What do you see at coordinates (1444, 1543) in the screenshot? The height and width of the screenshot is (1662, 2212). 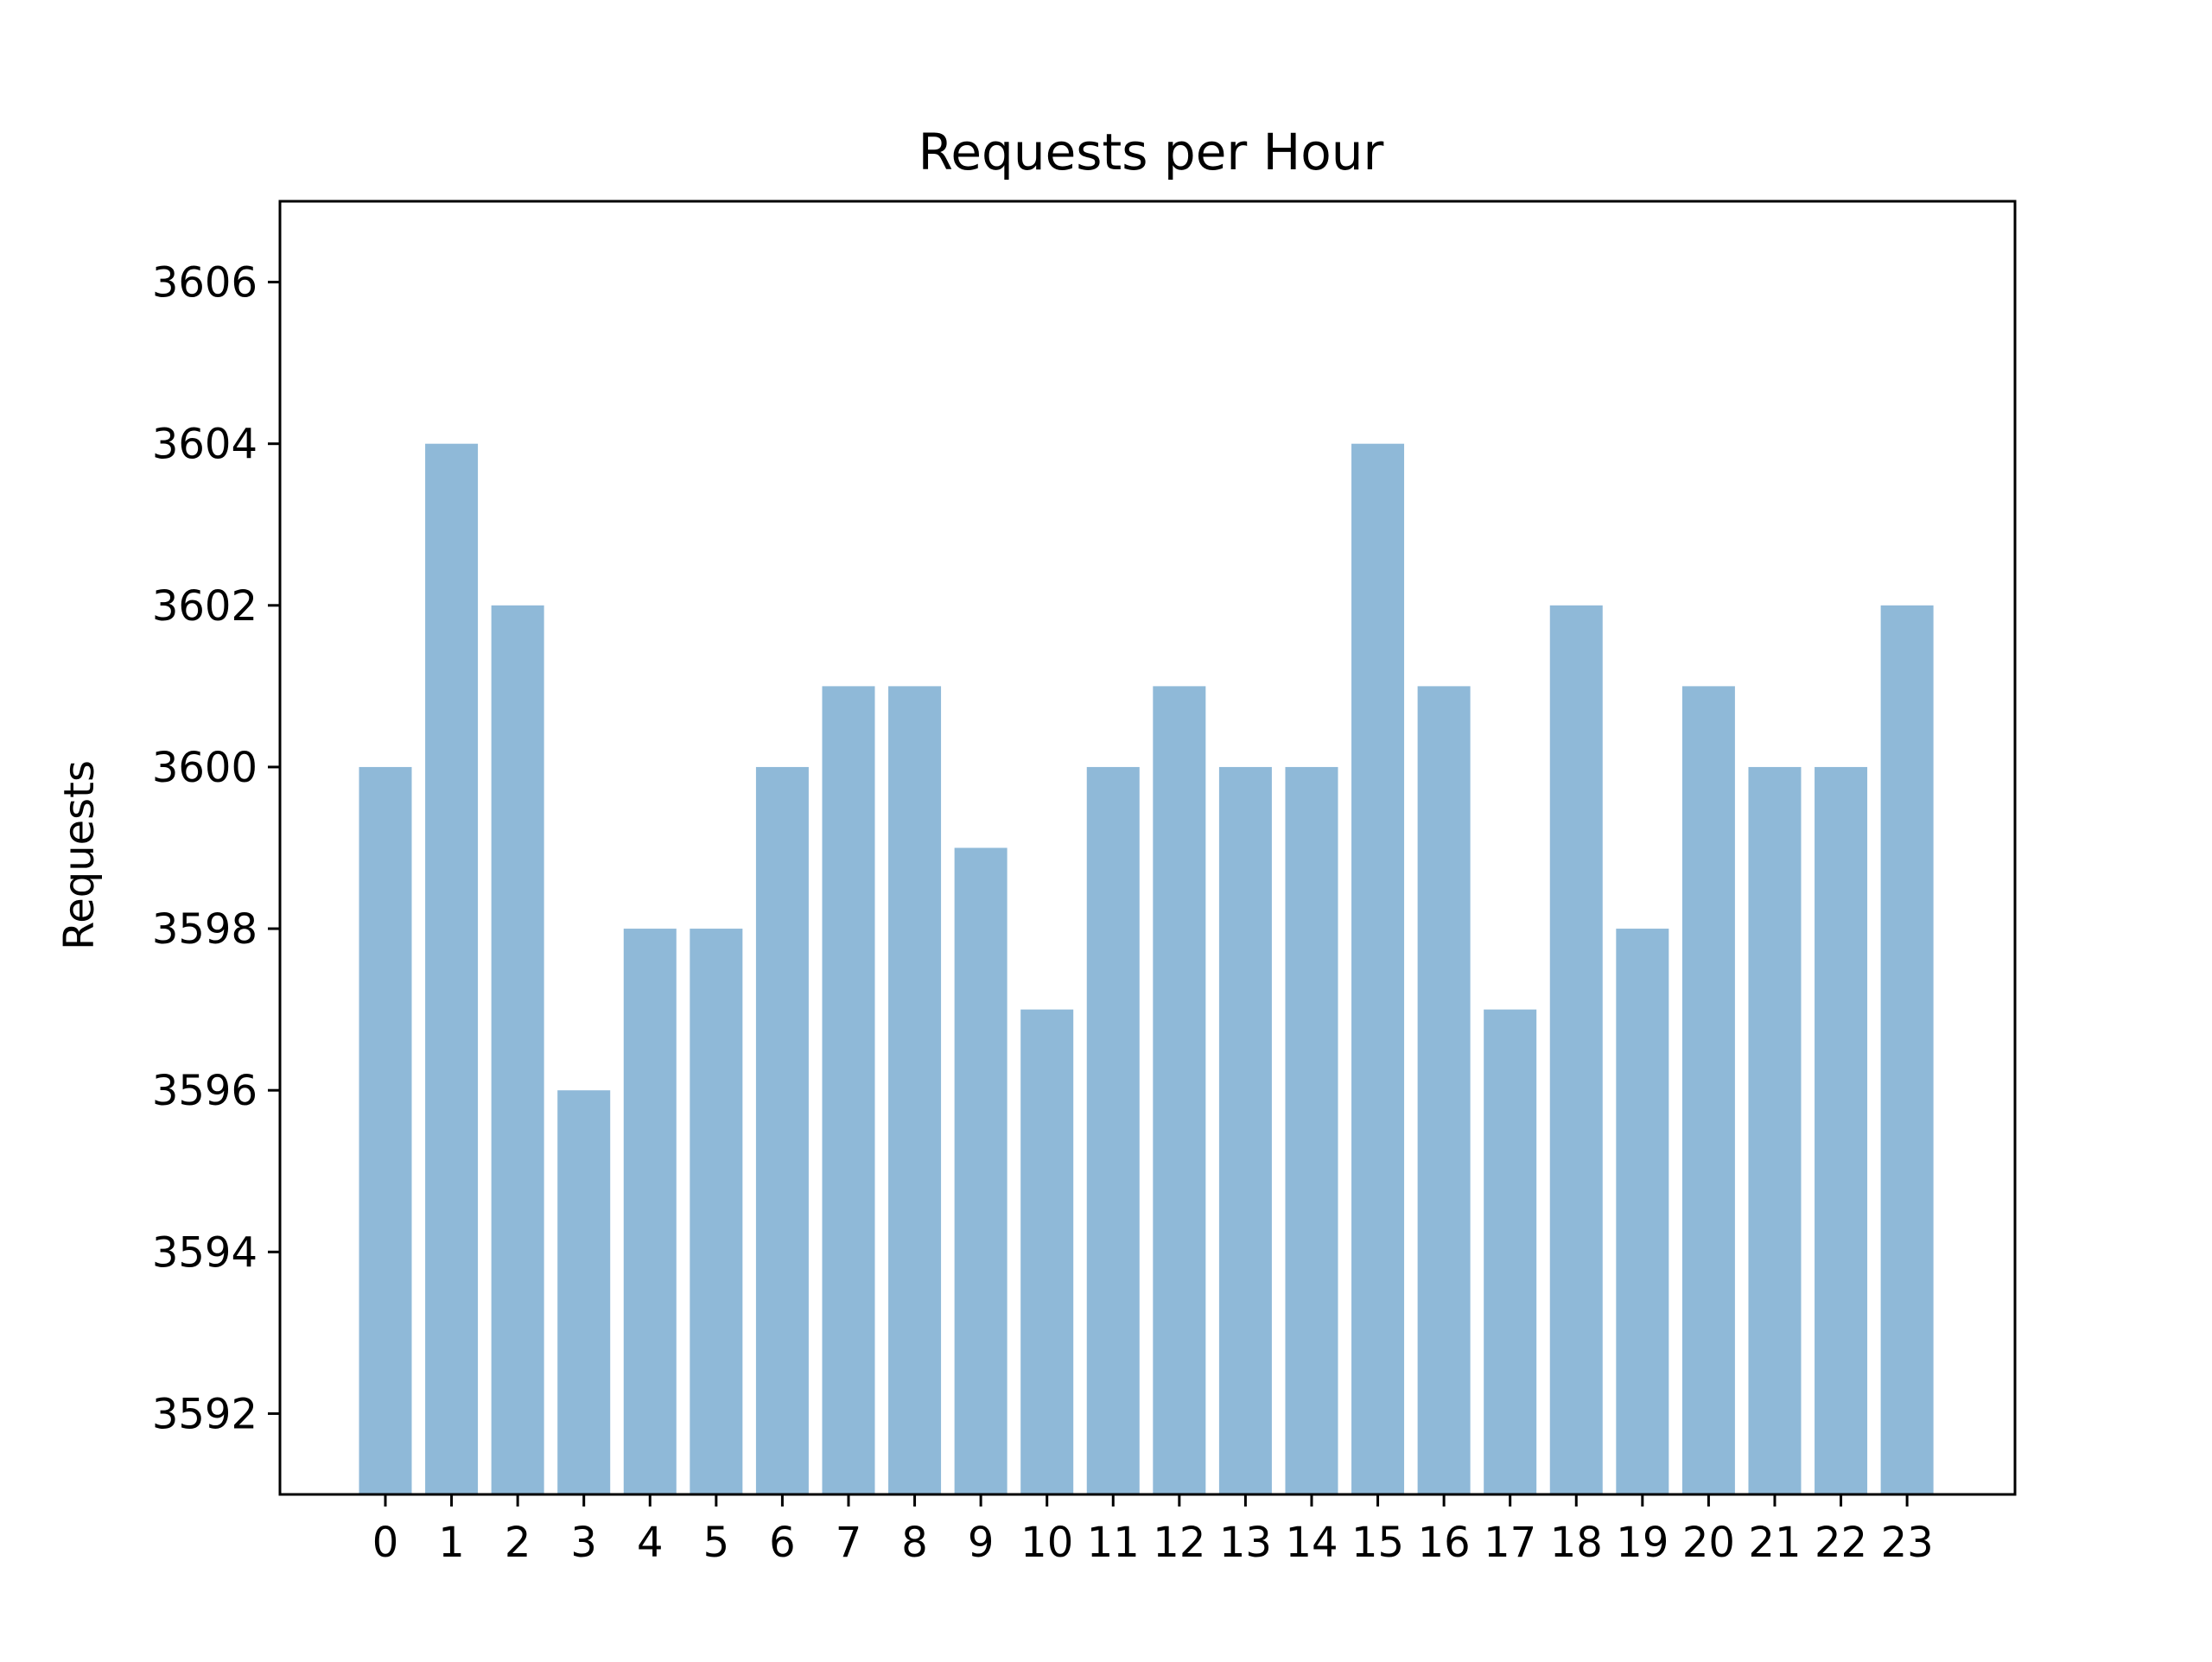 I see `x-tick-label: 16` at bounding box center [1444, 1543].